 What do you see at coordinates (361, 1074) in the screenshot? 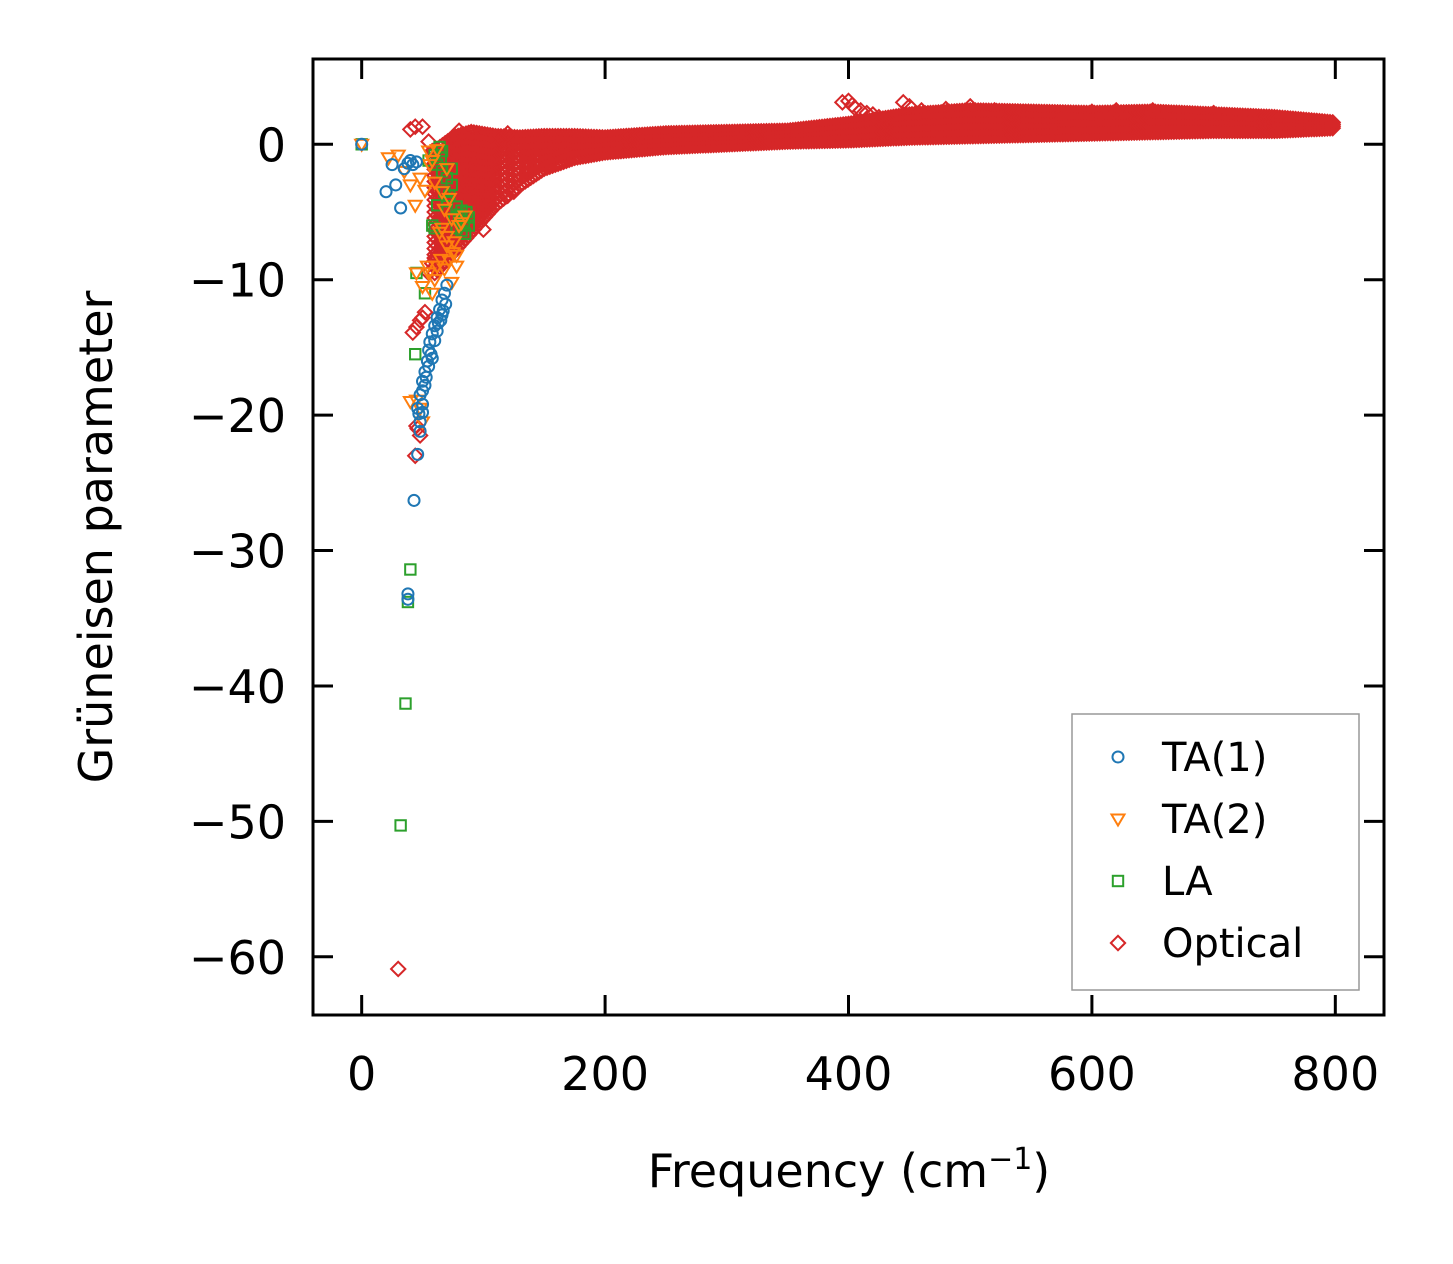
I see `x-tick-label: 0` at bounding box center [361, 1074].